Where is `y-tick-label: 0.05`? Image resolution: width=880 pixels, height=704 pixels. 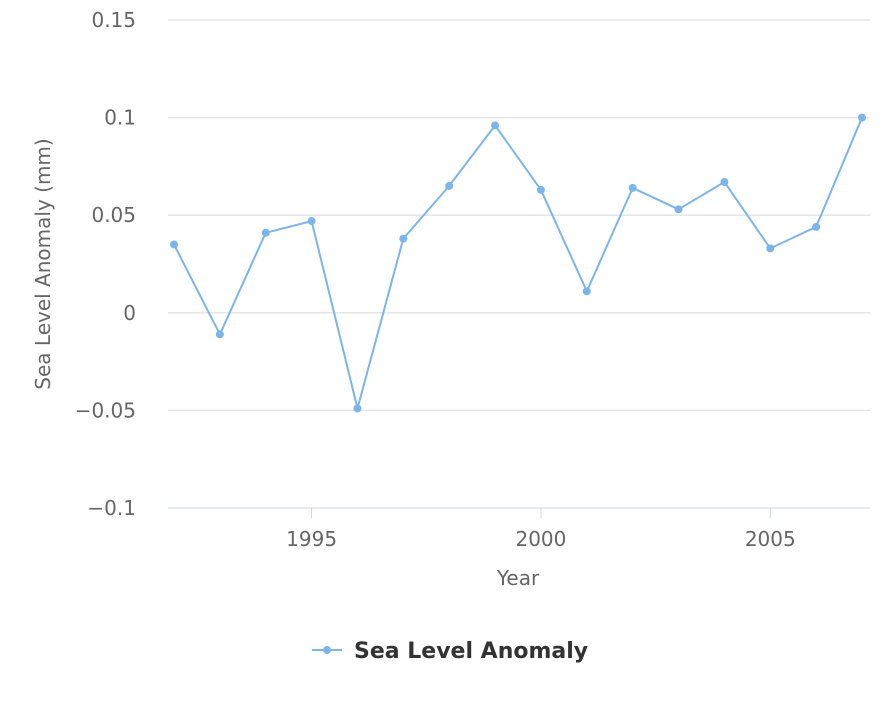 y-tick-label: 0.05 is located at coordinates (113, 215).